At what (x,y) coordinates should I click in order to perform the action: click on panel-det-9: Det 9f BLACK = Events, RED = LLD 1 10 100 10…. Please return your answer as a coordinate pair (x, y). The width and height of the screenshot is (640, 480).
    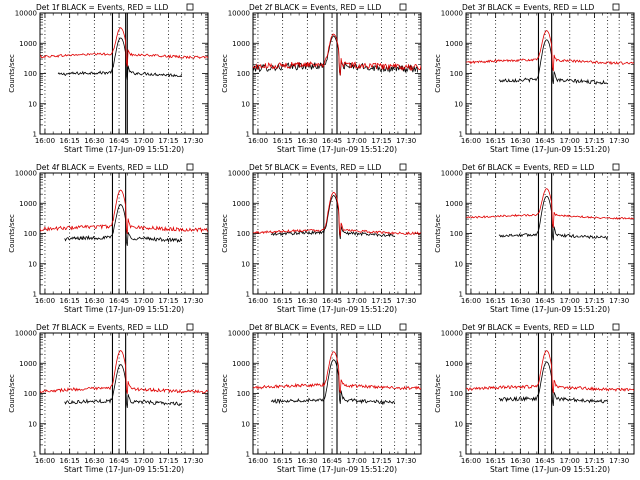
    Looking at the image, I should click on (534, 398).